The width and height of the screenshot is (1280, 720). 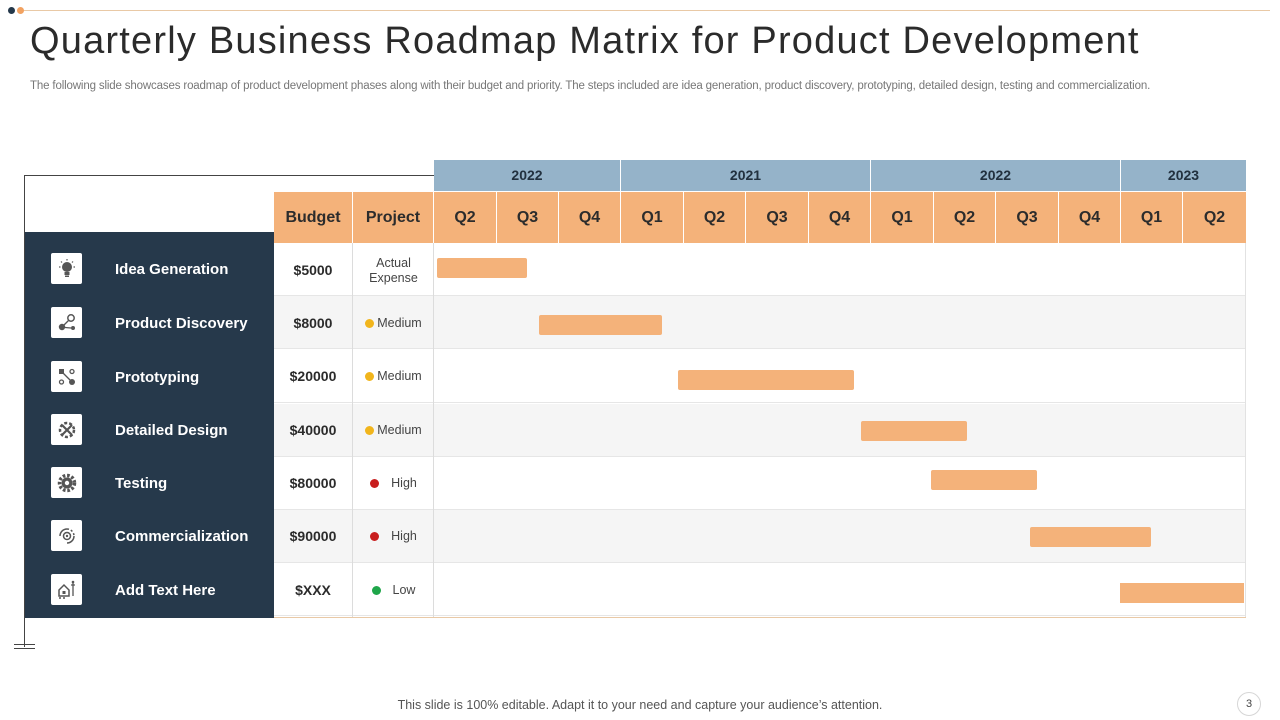 I want to click on phase-name: Product Discovery, so click(x=181, y=323).